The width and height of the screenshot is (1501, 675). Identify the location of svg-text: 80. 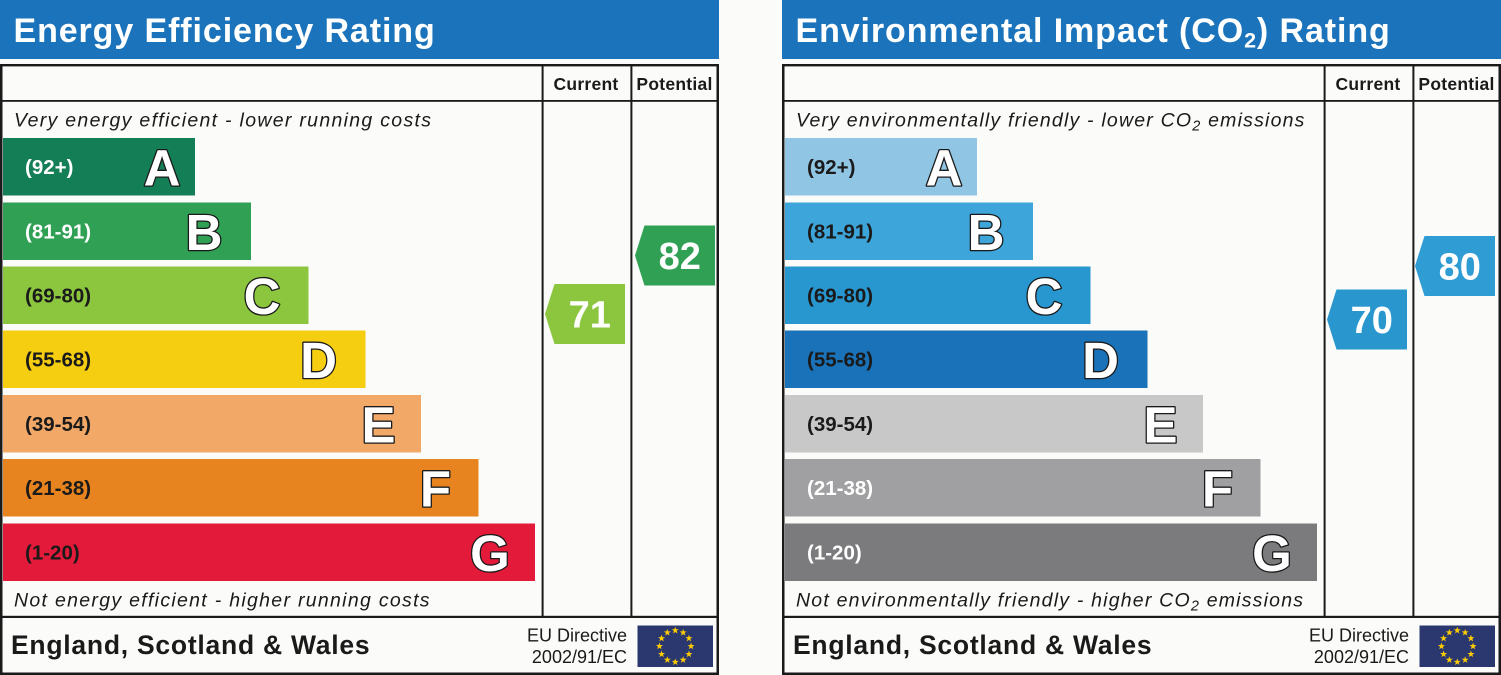
(1460, 268).